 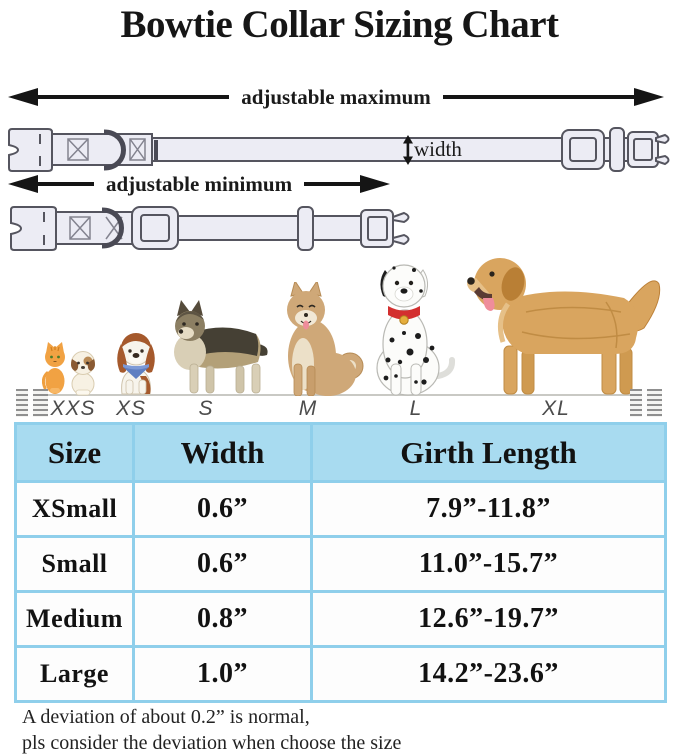 I want to click on column-header-width: Width, so click(x=222, y=452).